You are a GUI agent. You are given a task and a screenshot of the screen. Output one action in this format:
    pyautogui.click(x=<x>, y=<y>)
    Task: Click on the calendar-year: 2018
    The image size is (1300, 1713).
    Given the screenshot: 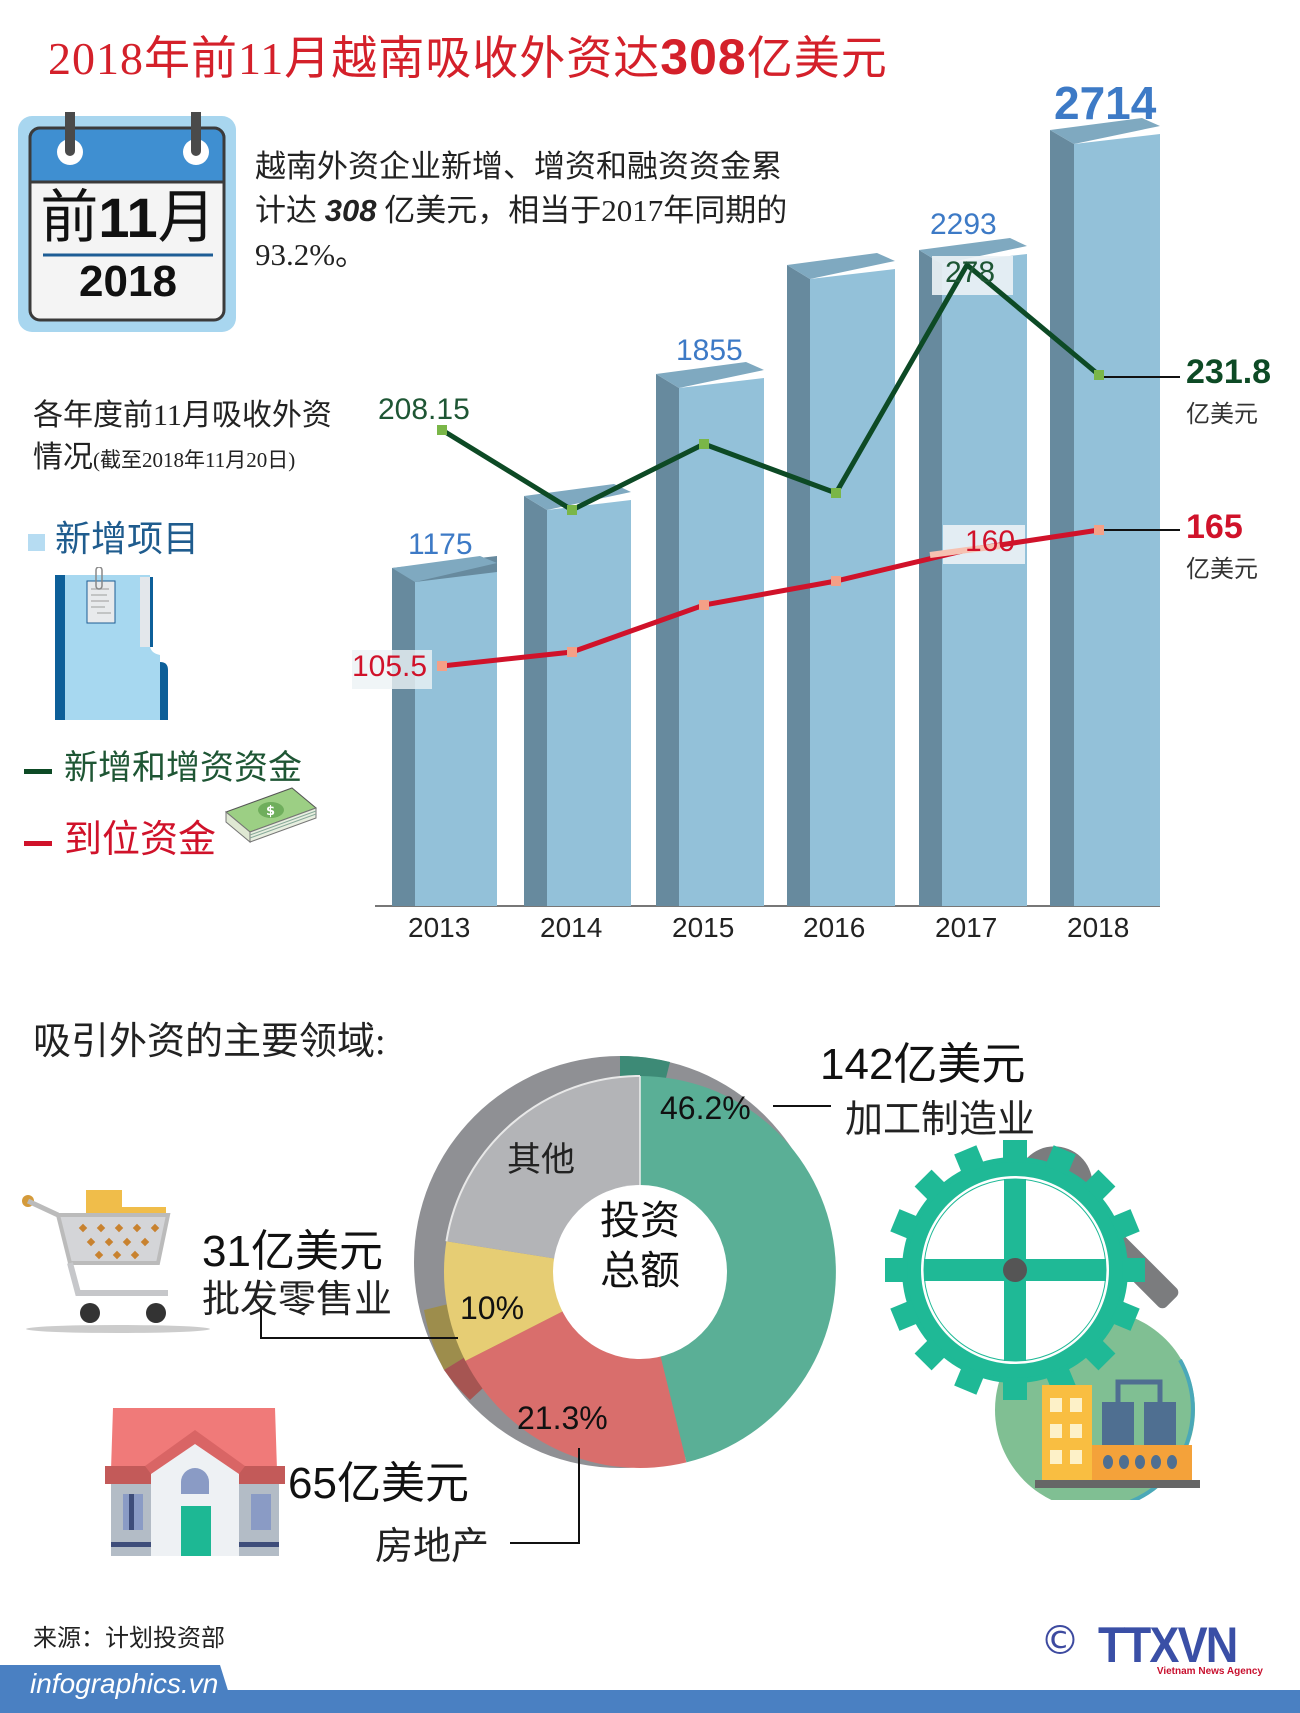 What is the action you would take?
    pyautogui.click(x=128, y=281)
    